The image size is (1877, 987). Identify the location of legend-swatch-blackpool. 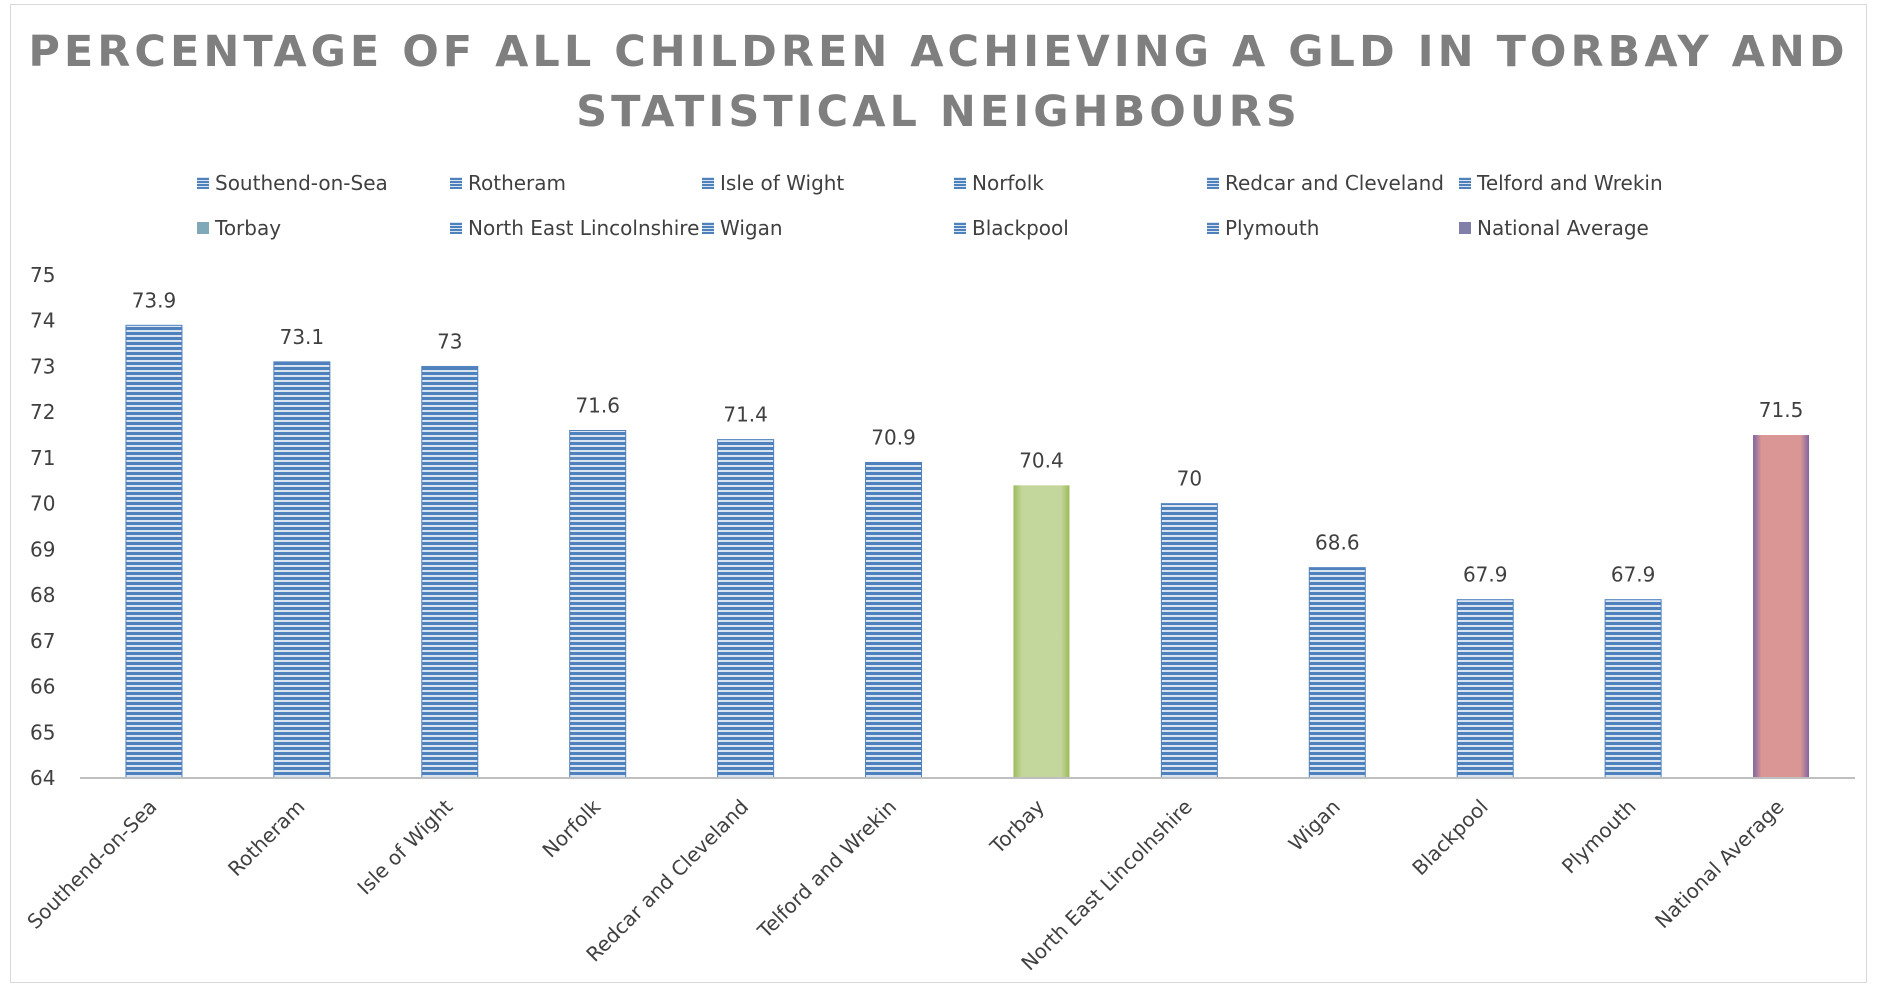
(960, 228).